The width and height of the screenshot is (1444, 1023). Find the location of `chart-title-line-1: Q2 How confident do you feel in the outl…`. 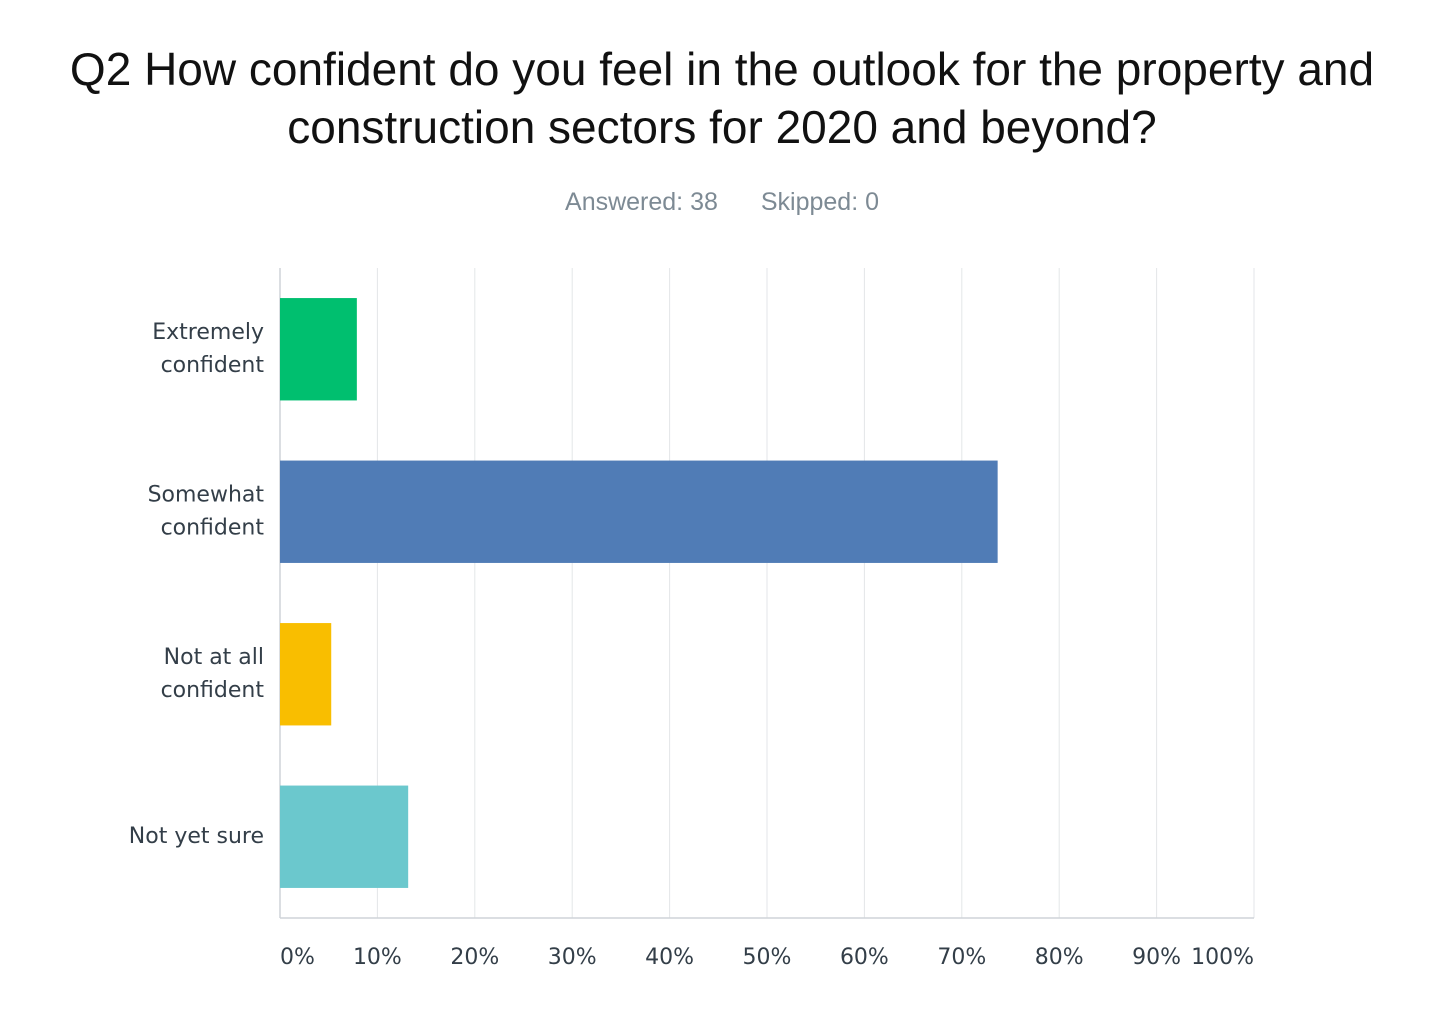

chart-title-line-1: Q2 How confident do you feel in the outl… is located at coordinates (722, 69).